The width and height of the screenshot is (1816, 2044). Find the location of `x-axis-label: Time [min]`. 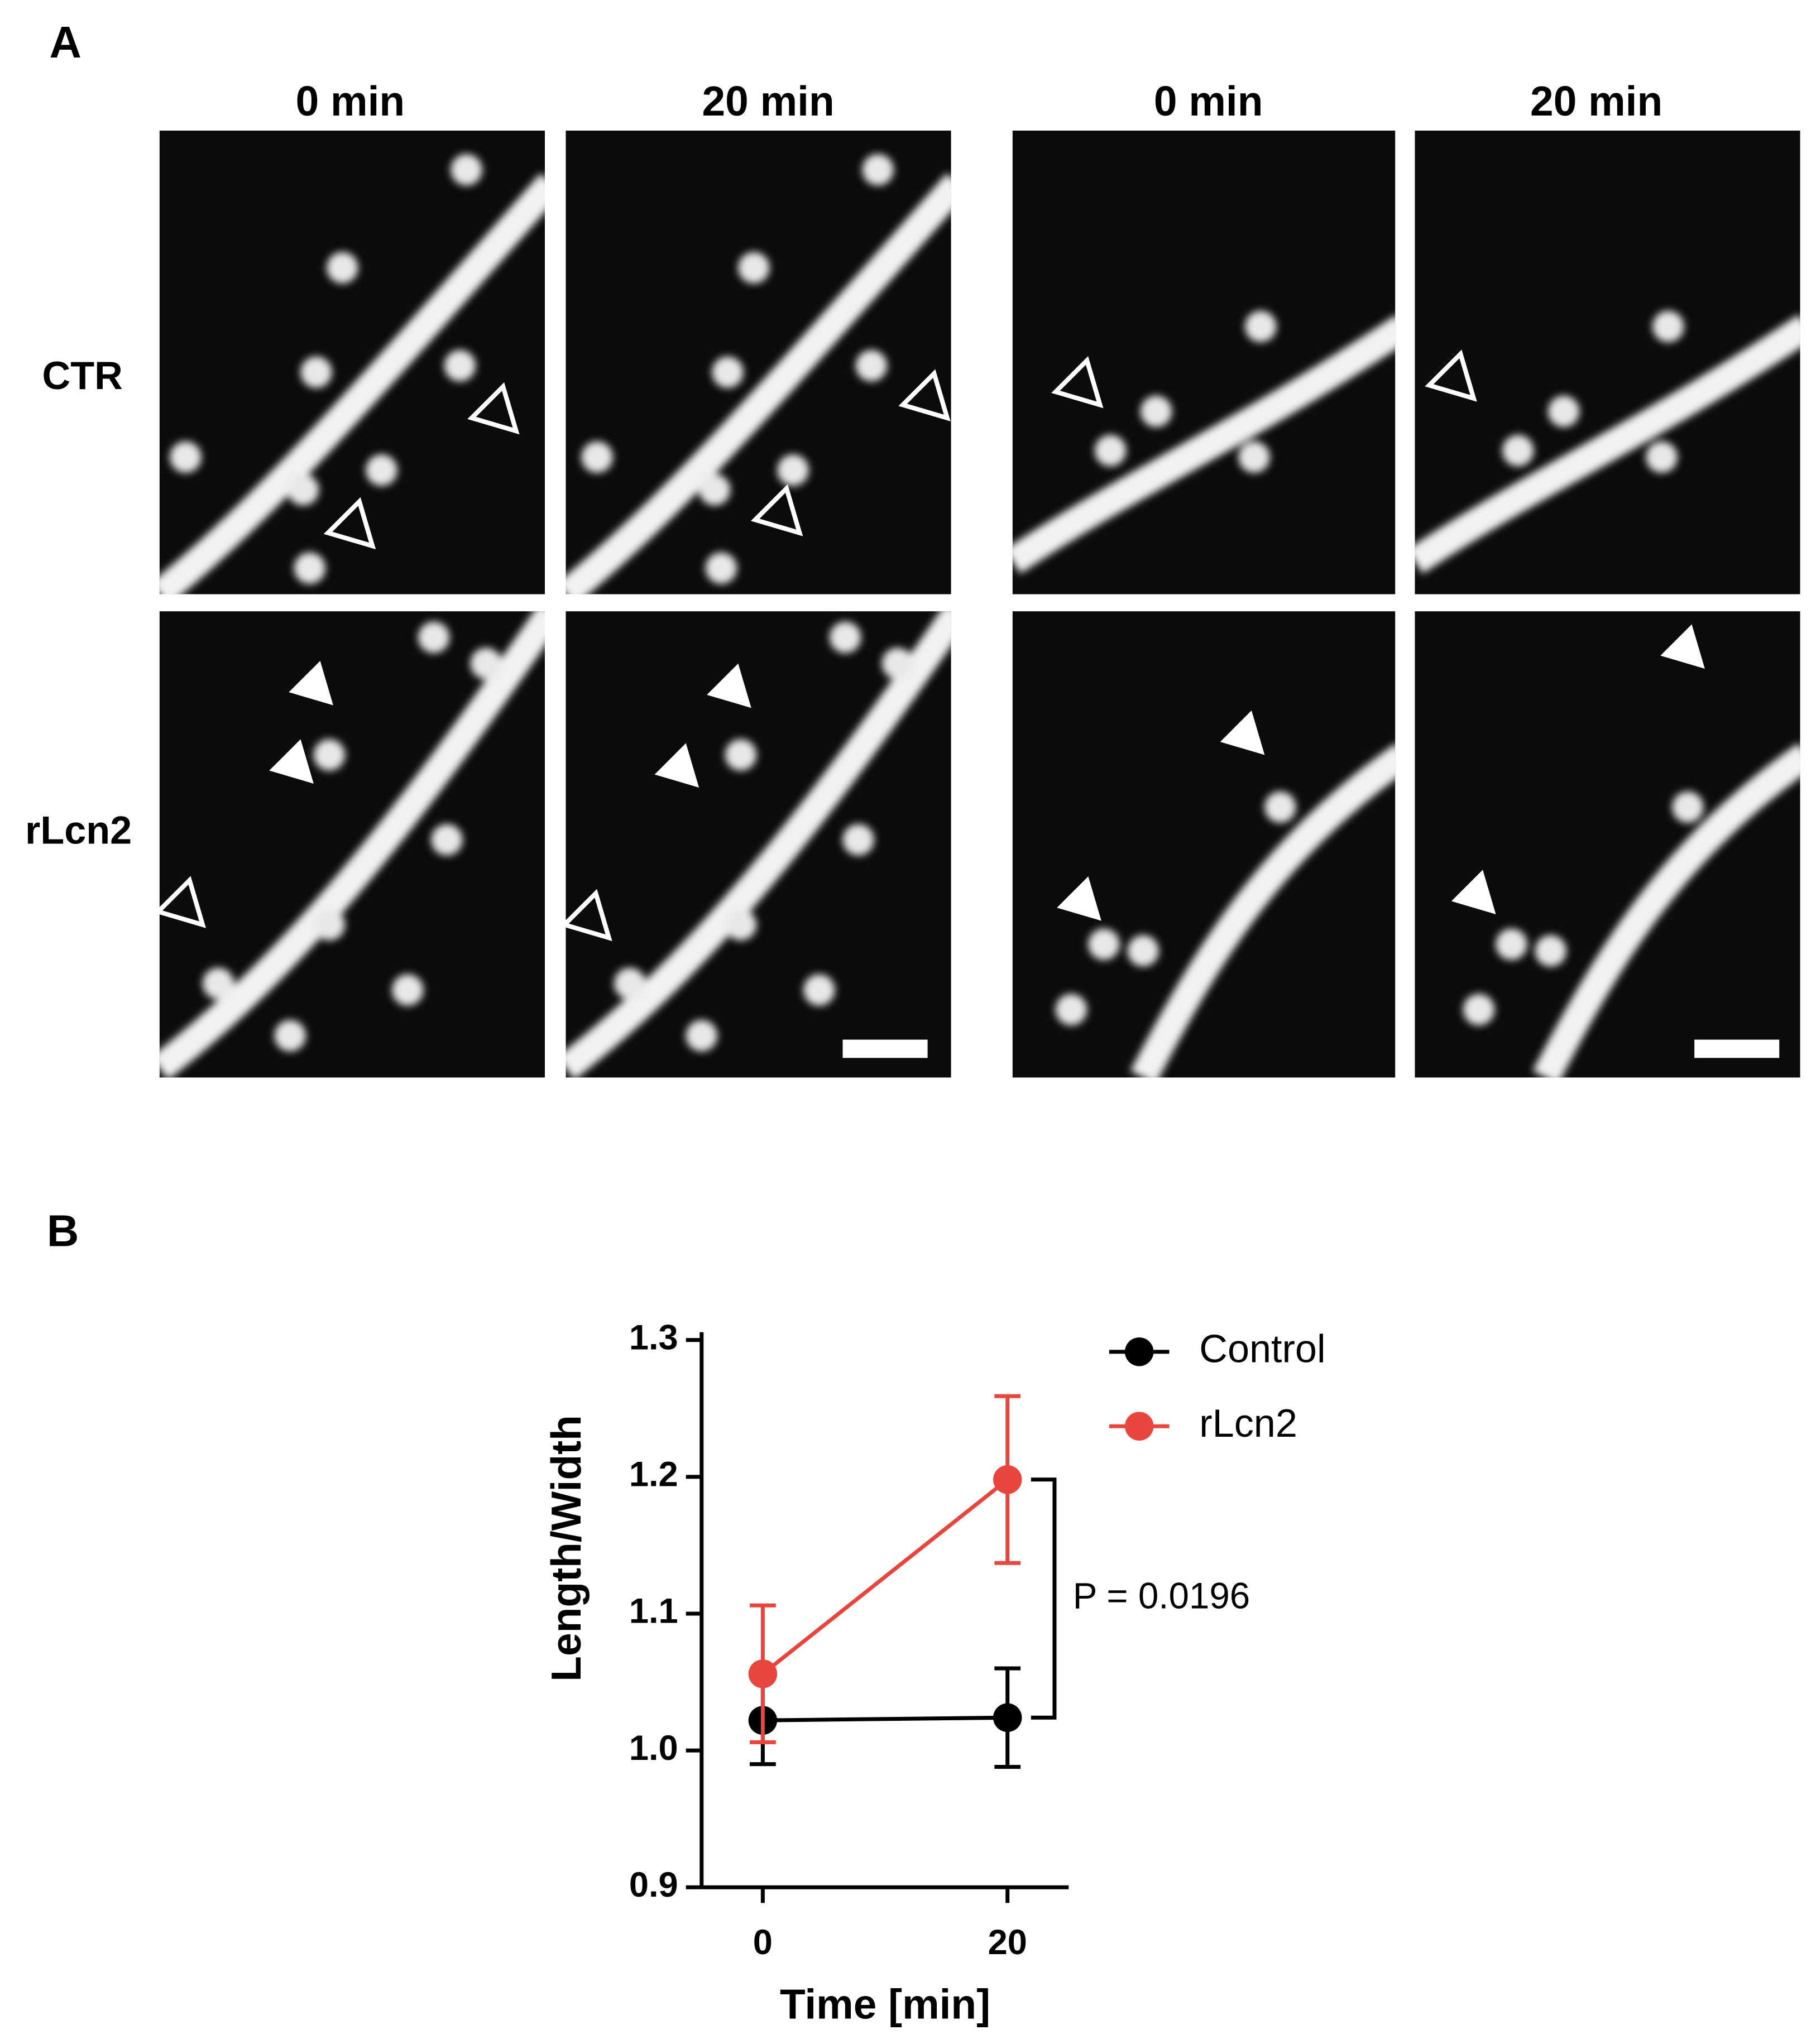

x-axis-label: Time [min] is located at coordinates (885, 2003).